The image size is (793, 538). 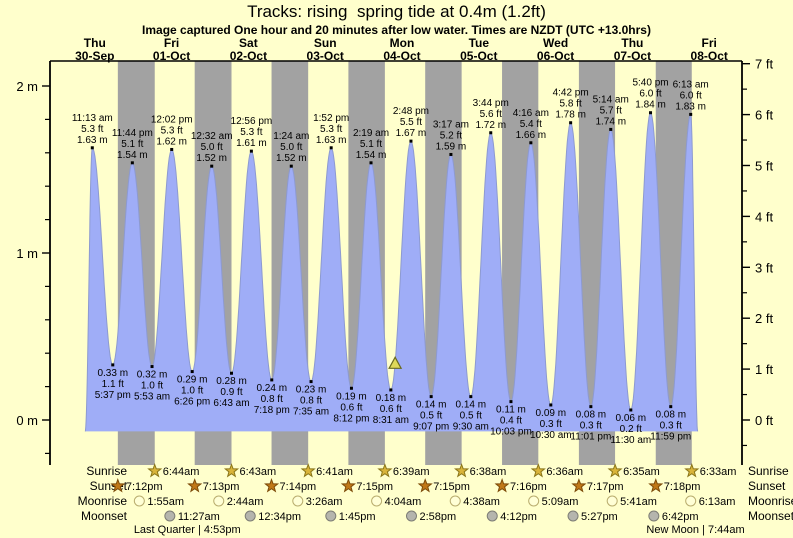 What do you see at coordinates (610, 121) in the screenshot?
I see `high-tide-metres: 1.74 m` at bounding box center [610, 121].